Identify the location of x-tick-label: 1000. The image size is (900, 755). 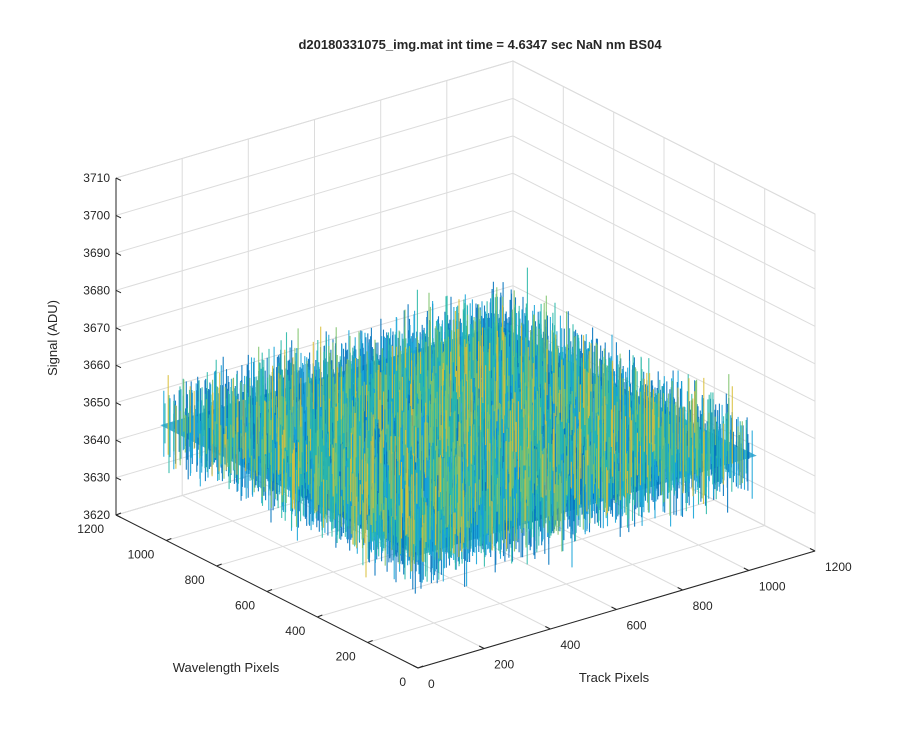
(772, 587).